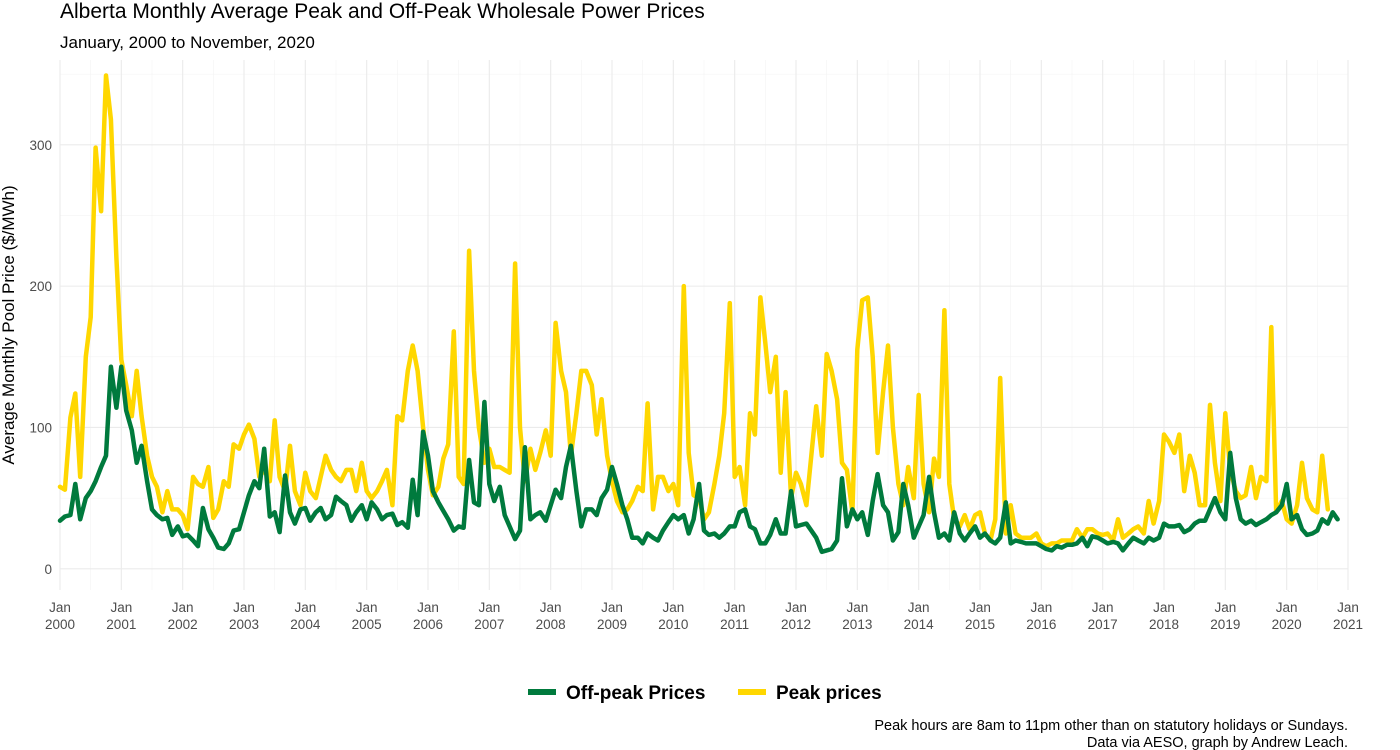  I want to click on x-tick-label: 2006, so click(428, 624).